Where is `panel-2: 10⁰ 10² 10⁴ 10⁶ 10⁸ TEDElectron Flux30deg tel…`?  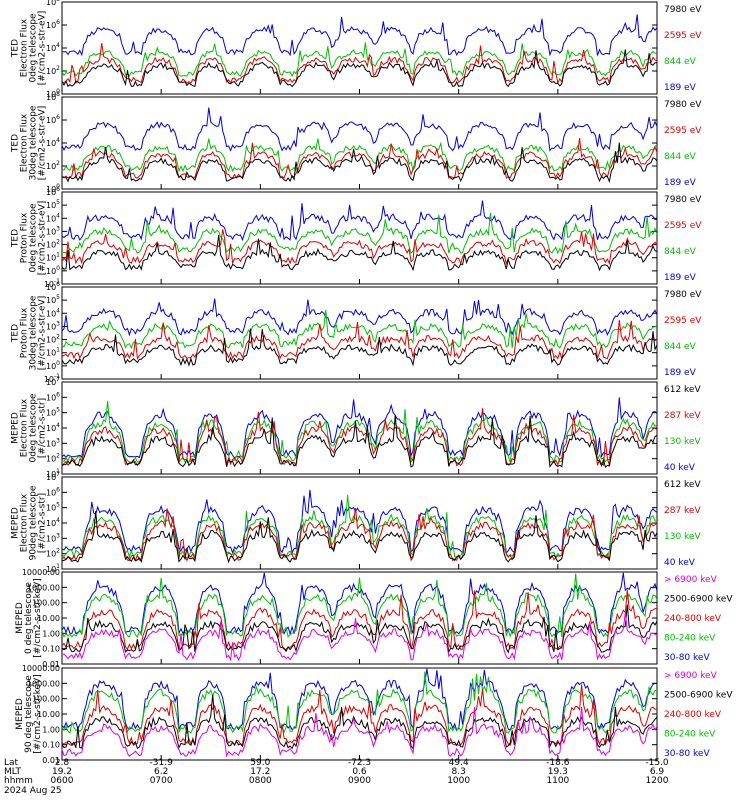
panel-2: 10⁰ 10² 10⁴ 10⁶ 10⁸ TEDElectron Flux30deg tel… is located at coordinates (357, 142).